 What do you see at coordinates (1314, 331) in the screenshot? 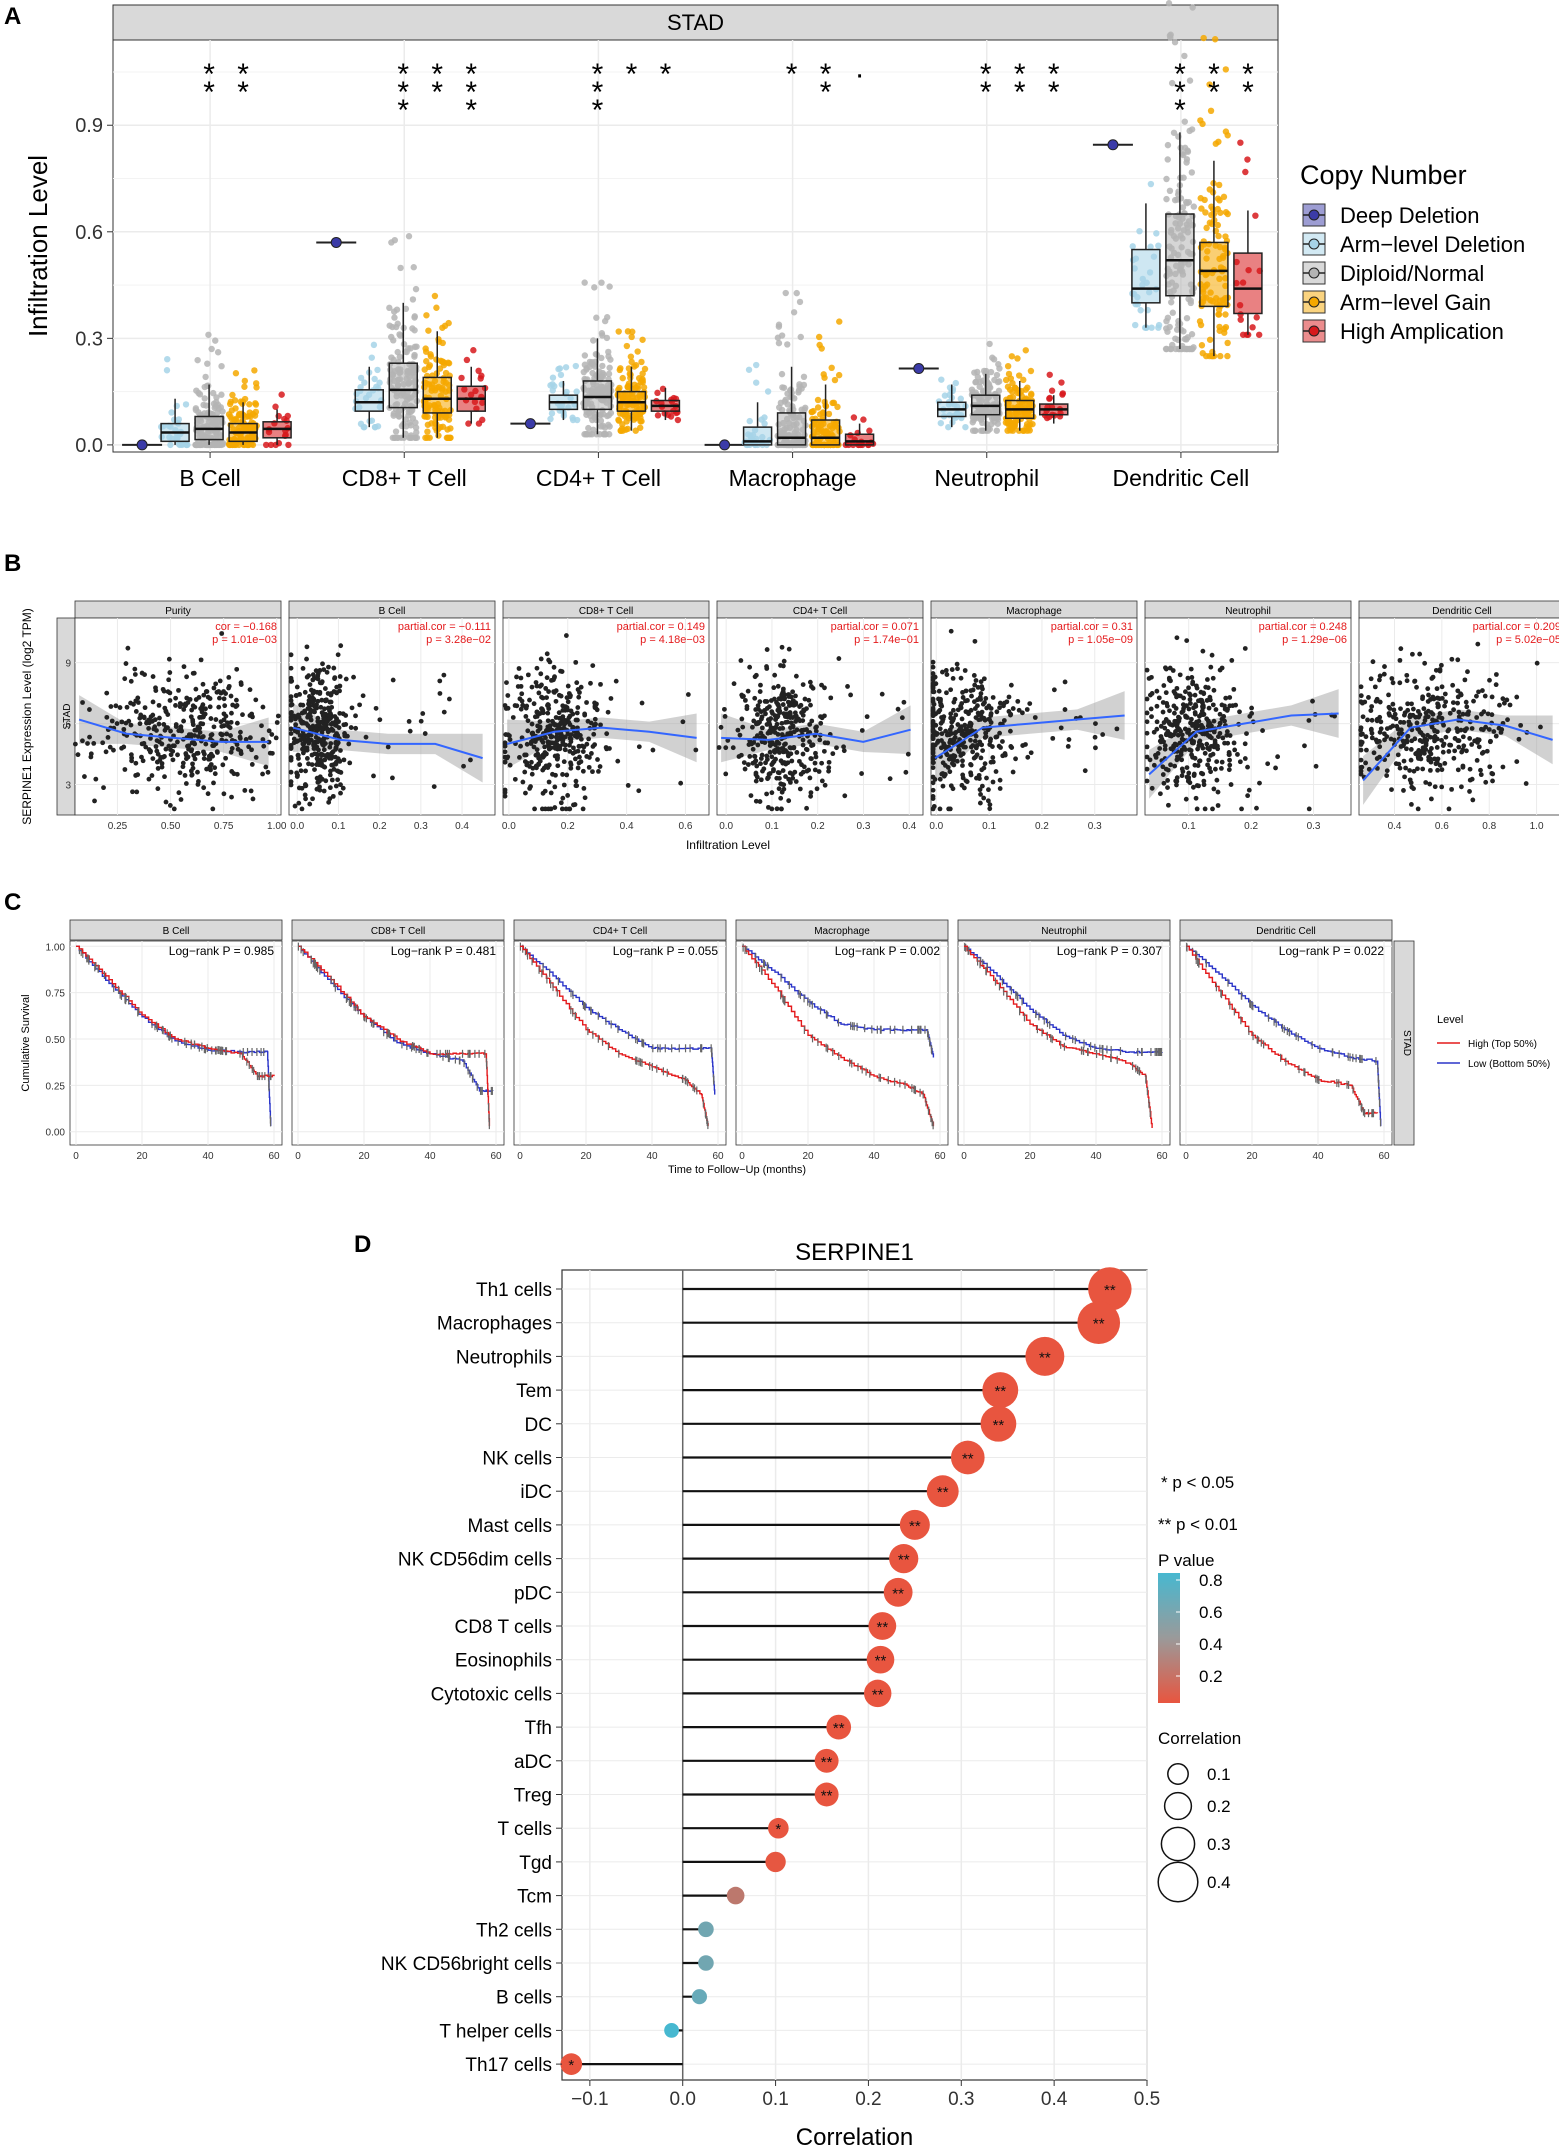
I see `legend-key-point` at bounding box center [1314, 331].